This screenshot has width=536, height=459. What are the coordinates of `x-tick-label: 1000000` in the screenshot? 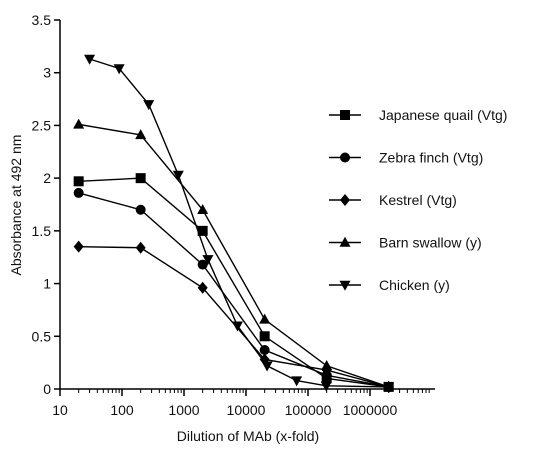 It's located at (370, 410).